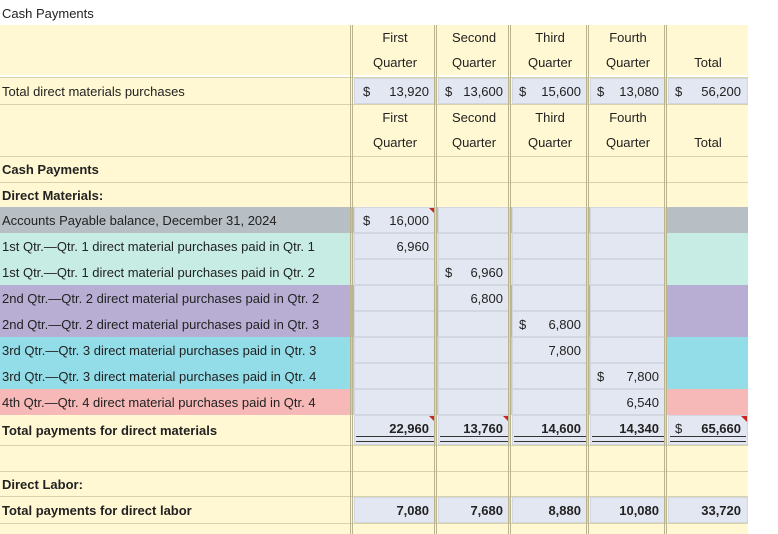 The height and width of the screenshot is (534, 778). What do you see at coordinates (550, 402) in the screenshot?
I see `q4-paid-q4-c3` at bounding box center [550, 402].